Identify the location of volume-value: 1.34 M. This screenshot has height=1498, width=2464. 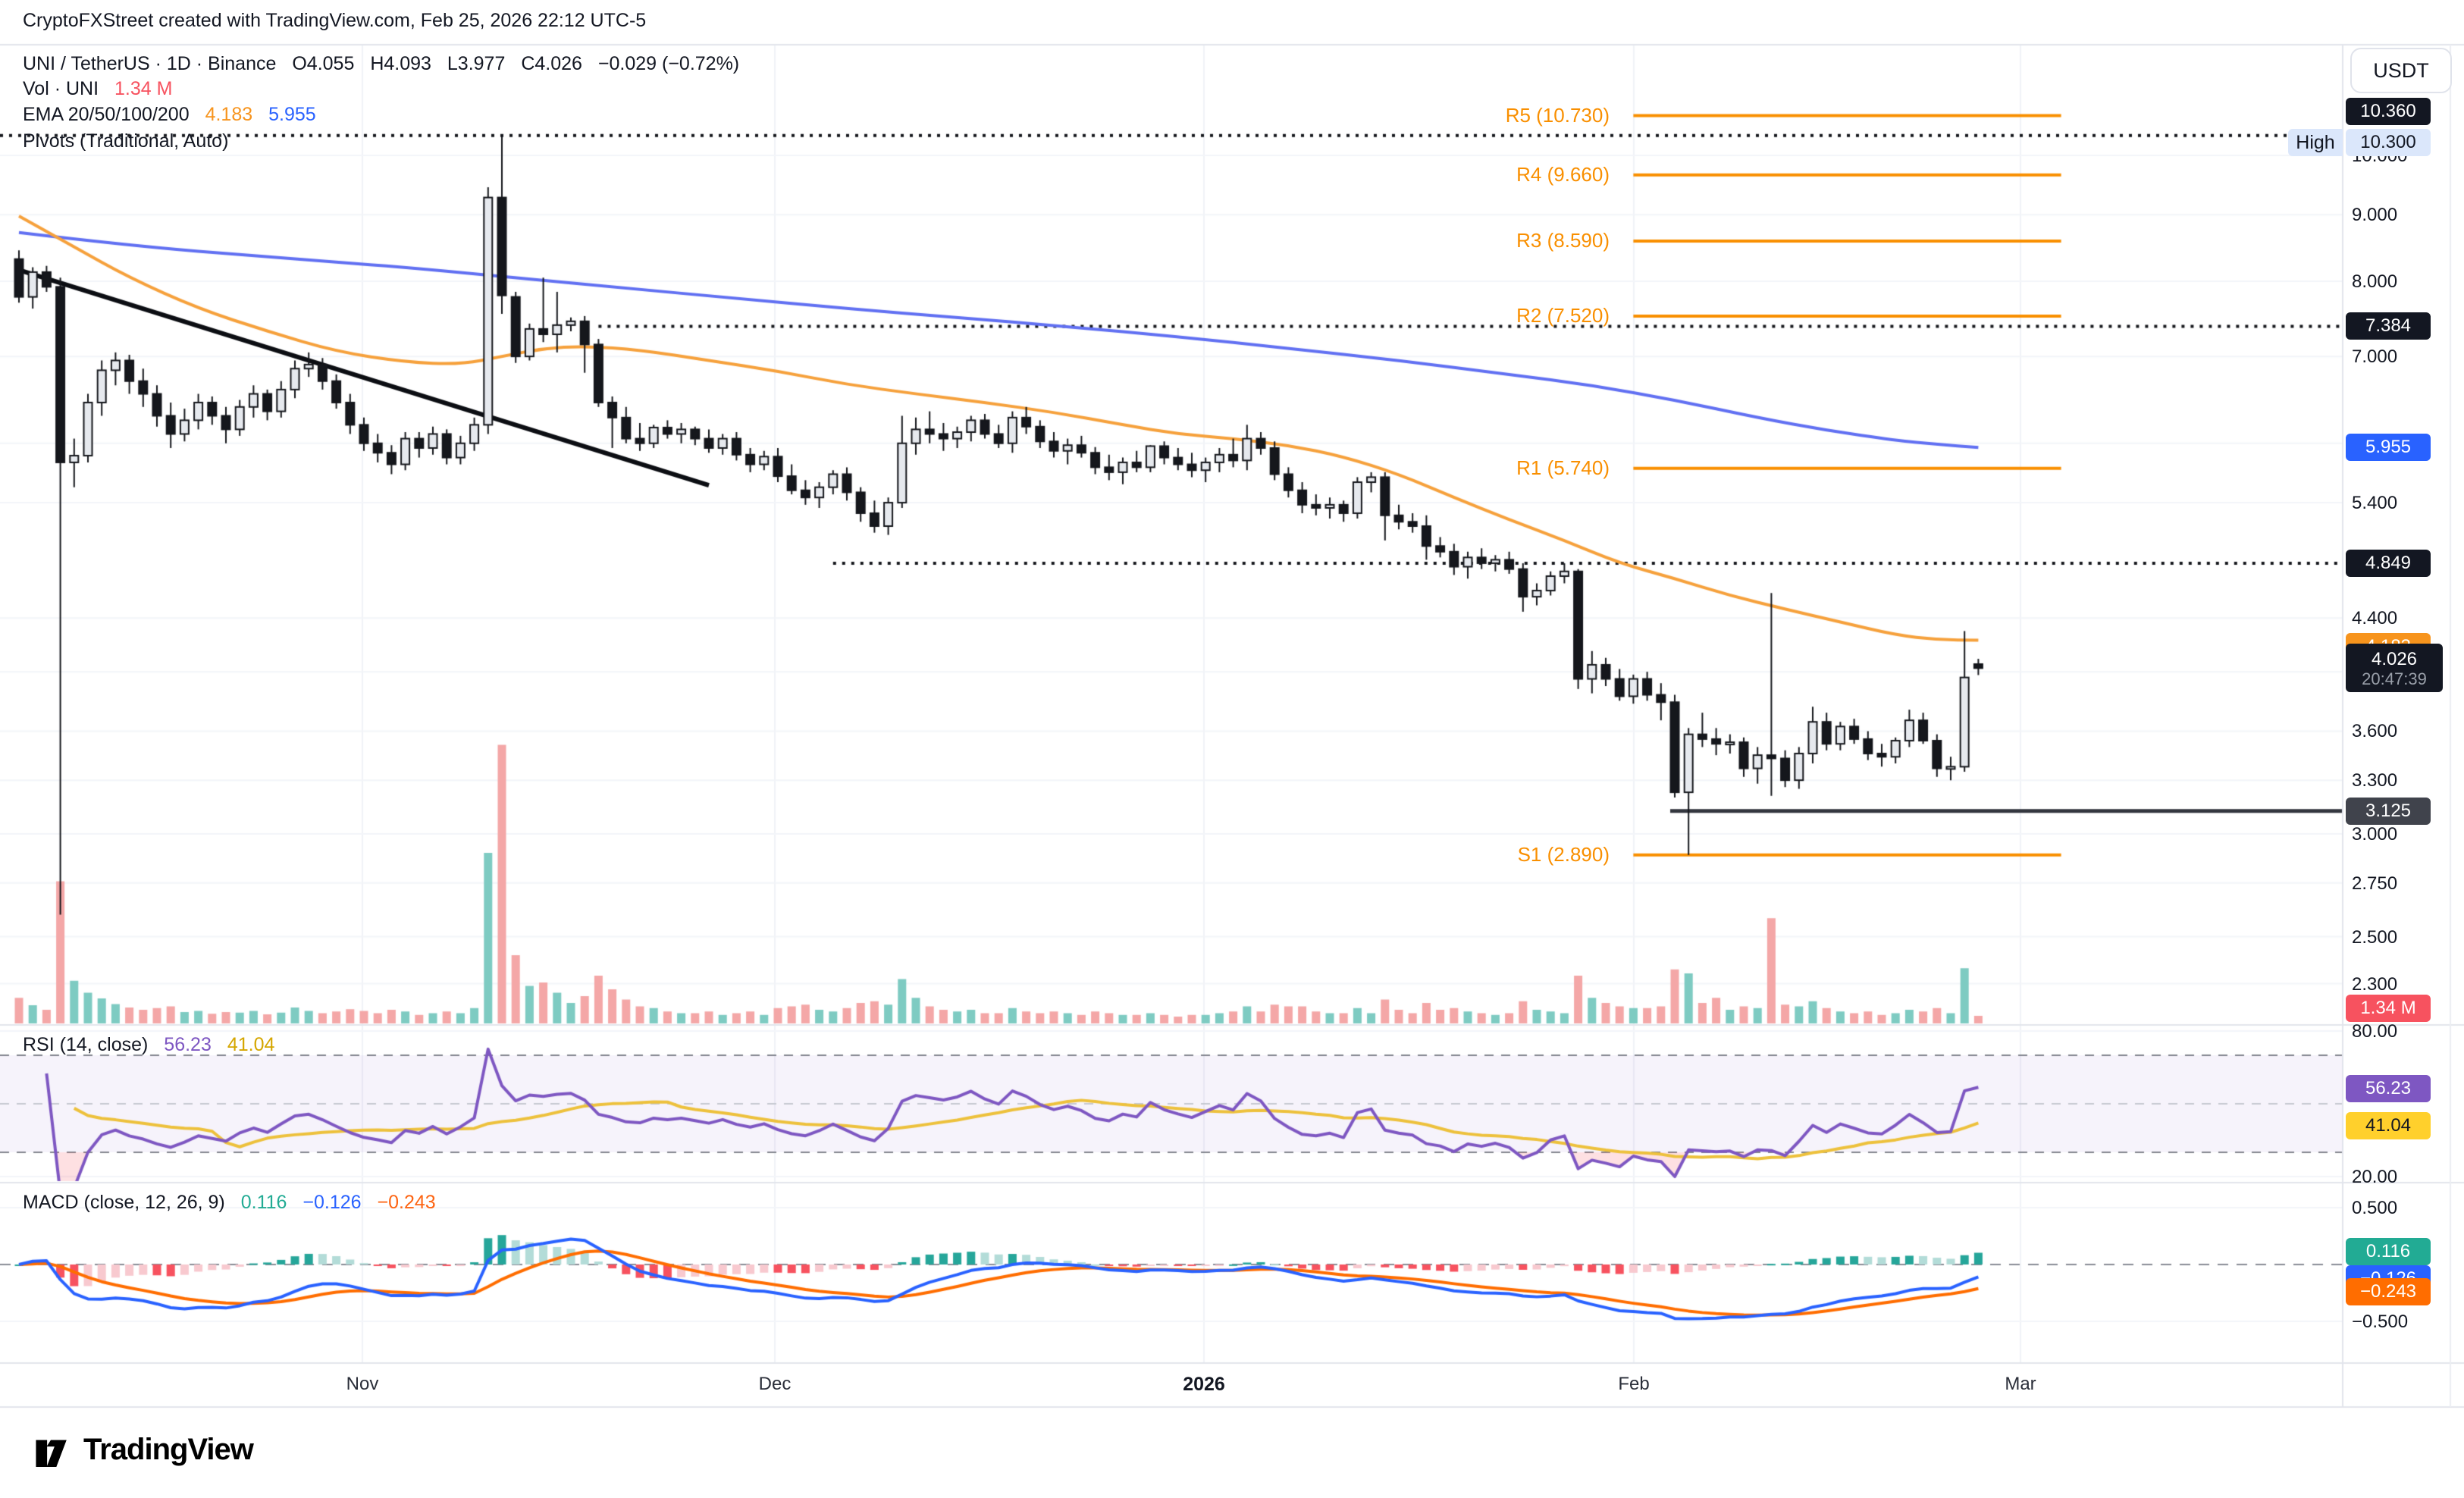
(143, 88).